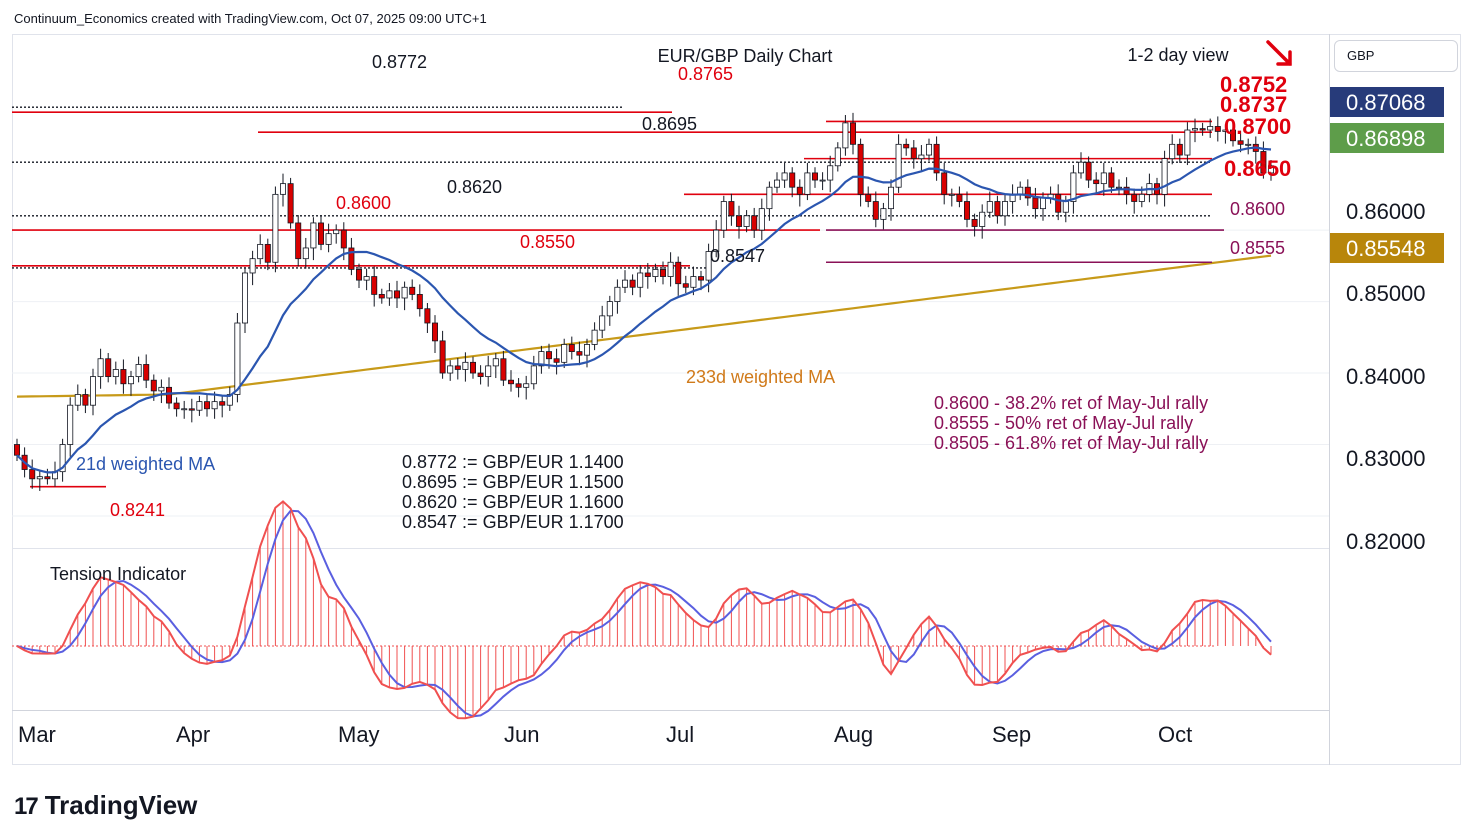 This screenshot has height=840, width=1474. What do you see at coordinates (1063, 423) in the screenshot?
I see `fib-note: 0.8555 - 50% ret of May-Jul rally` at bounding box center [1063, 423].